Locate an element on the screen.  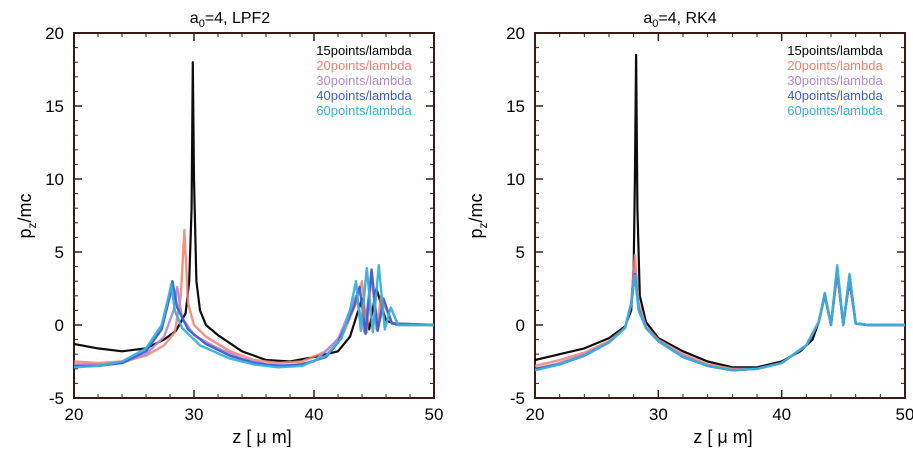
chart-title: a0=4, RK4 is located at coordinates (679, 20).